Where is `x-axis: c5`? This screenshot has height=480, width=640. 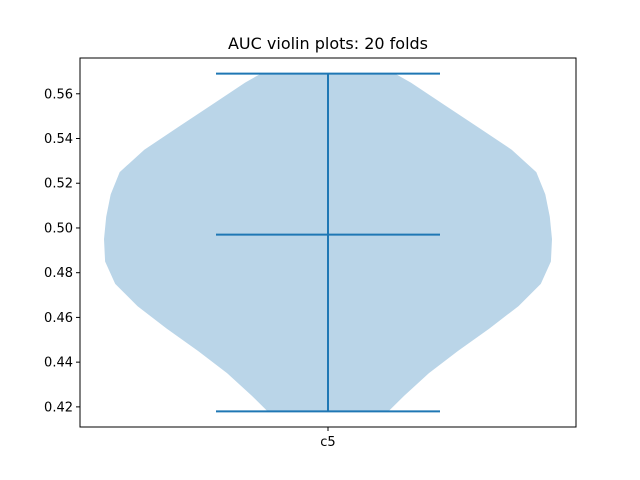
x-axis: c5 is located at coordinates (328, 438).